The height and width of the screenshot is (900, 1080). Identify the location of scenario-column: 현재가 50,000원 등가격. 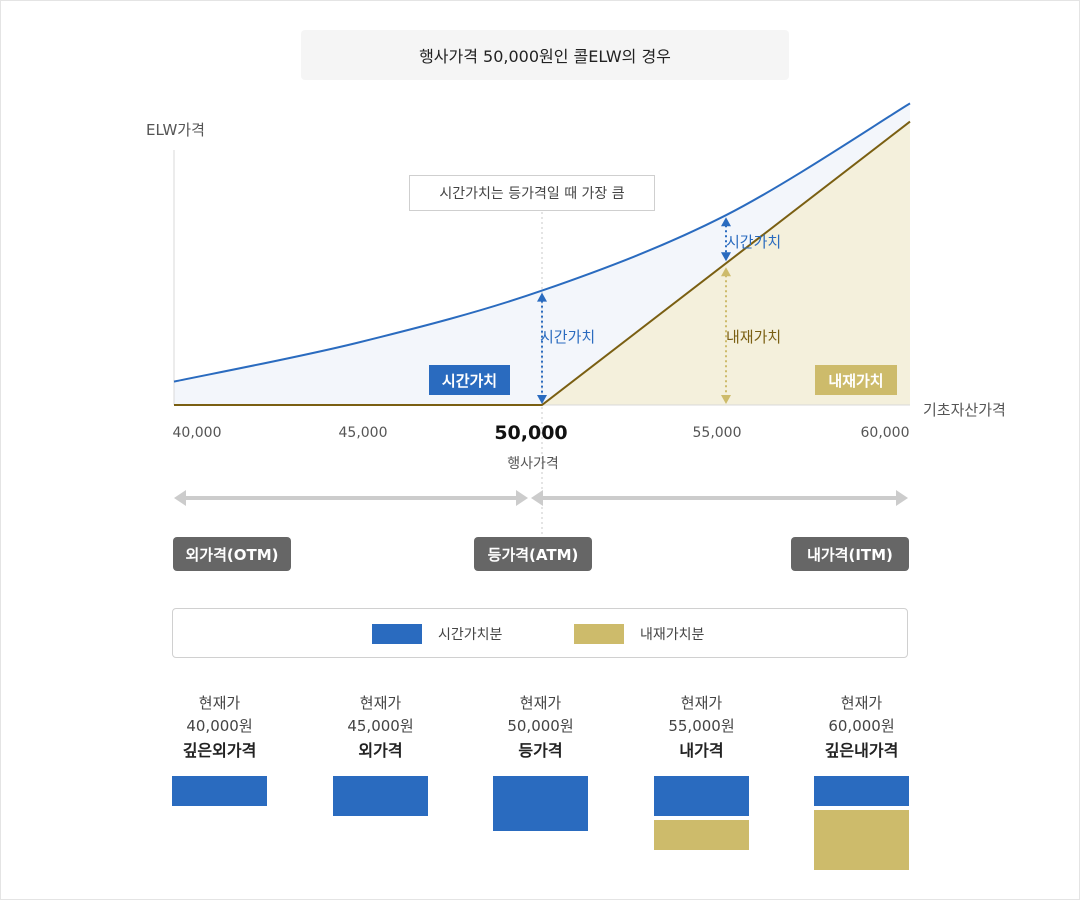
(540, 728).